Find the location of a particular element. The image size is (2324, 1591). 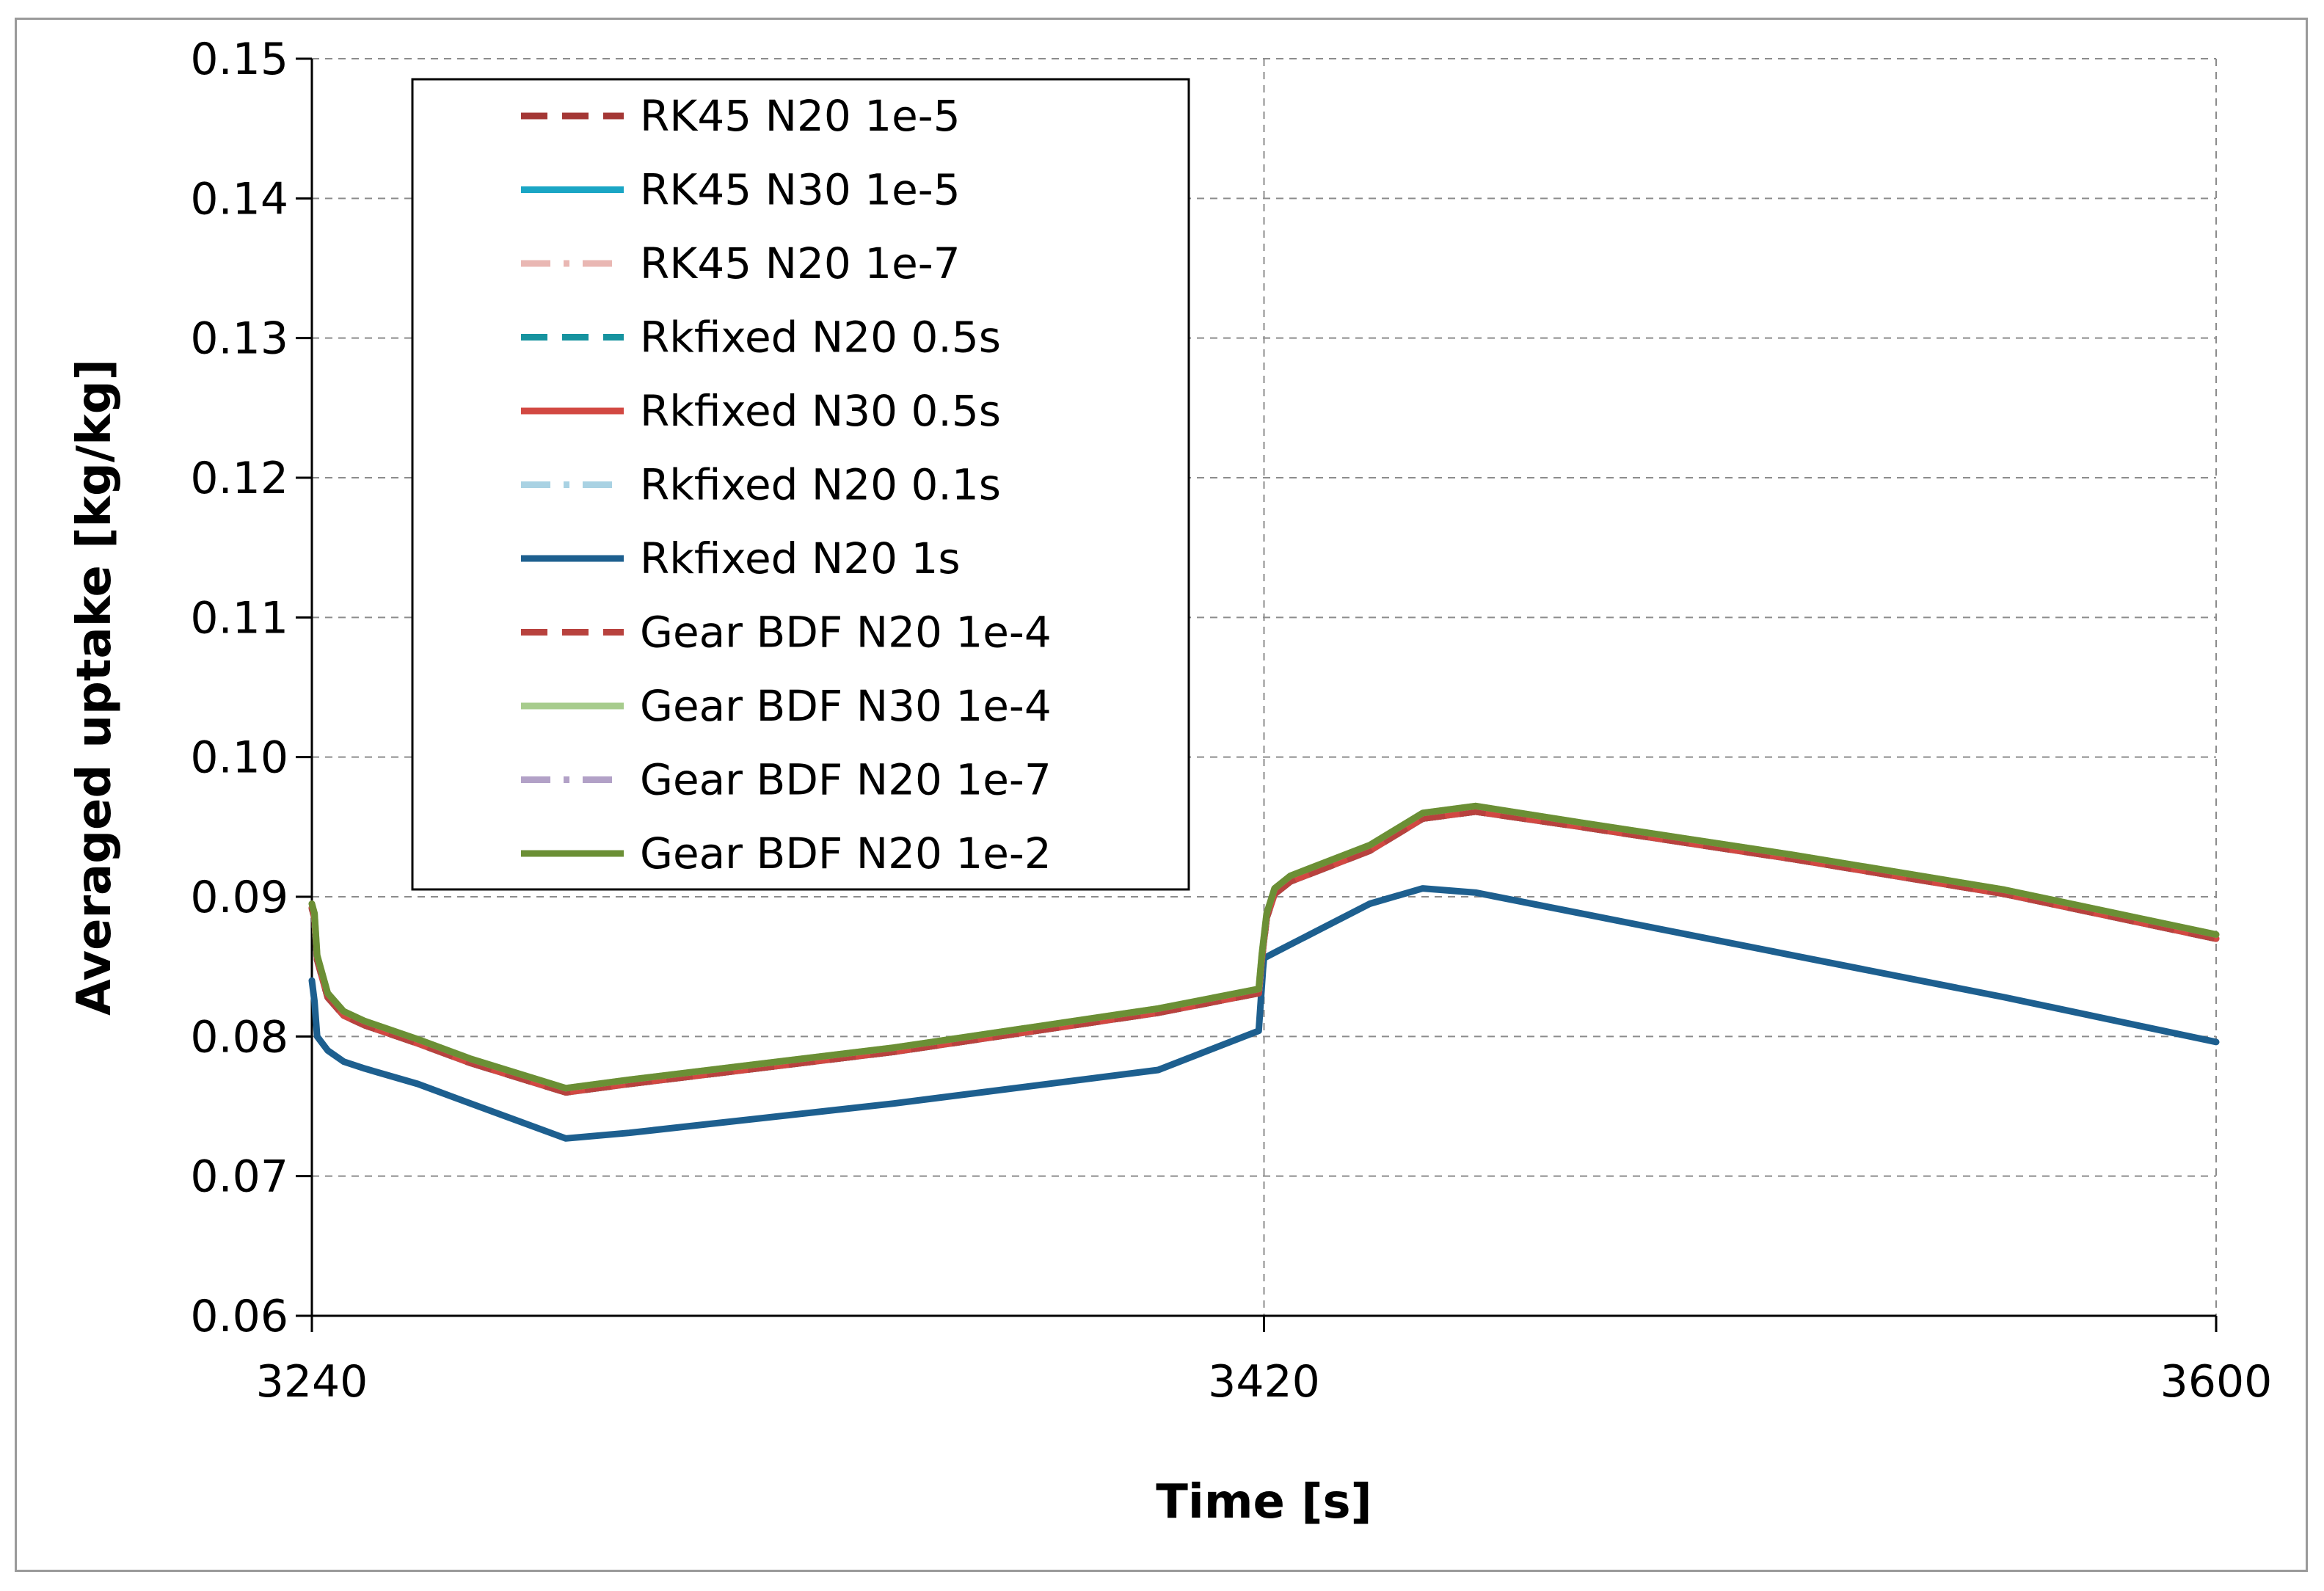

legend-label: RK45 N30 1e-5 is located at coordinates (801, 190).